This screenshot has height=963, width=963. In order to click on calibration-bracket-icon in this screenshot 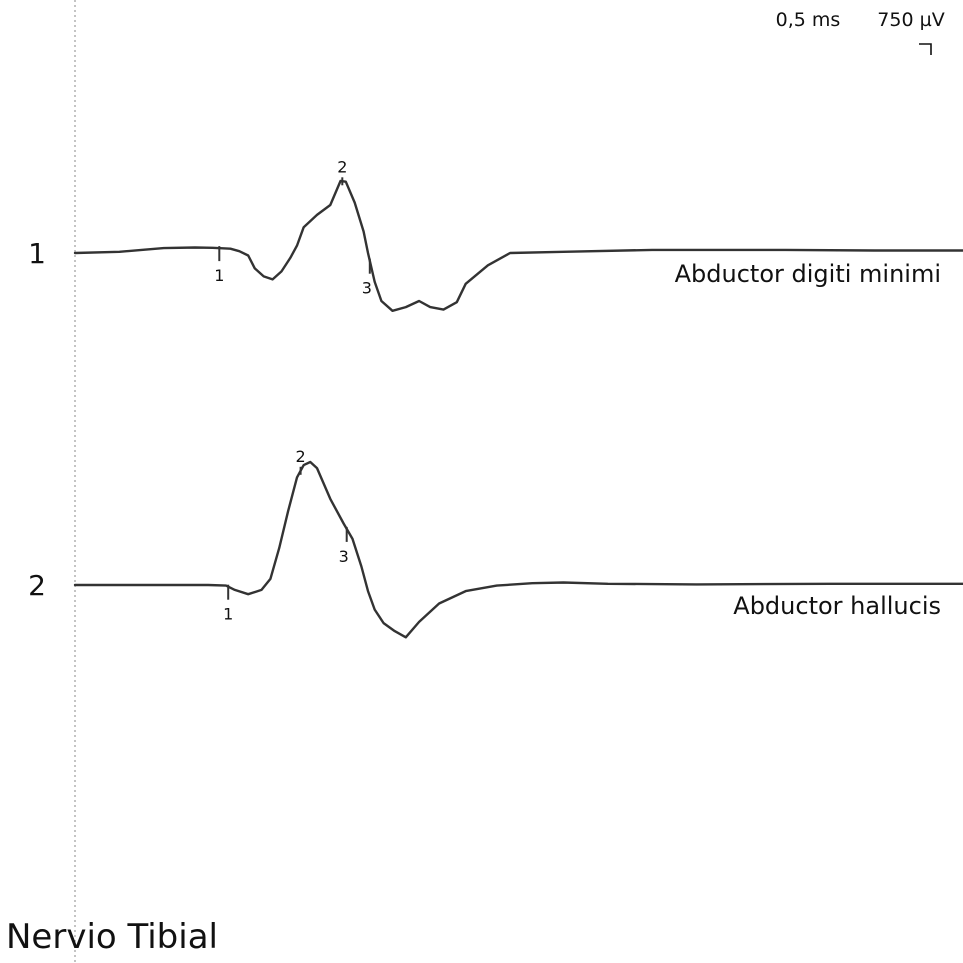, I will do `click(925, 49)`.